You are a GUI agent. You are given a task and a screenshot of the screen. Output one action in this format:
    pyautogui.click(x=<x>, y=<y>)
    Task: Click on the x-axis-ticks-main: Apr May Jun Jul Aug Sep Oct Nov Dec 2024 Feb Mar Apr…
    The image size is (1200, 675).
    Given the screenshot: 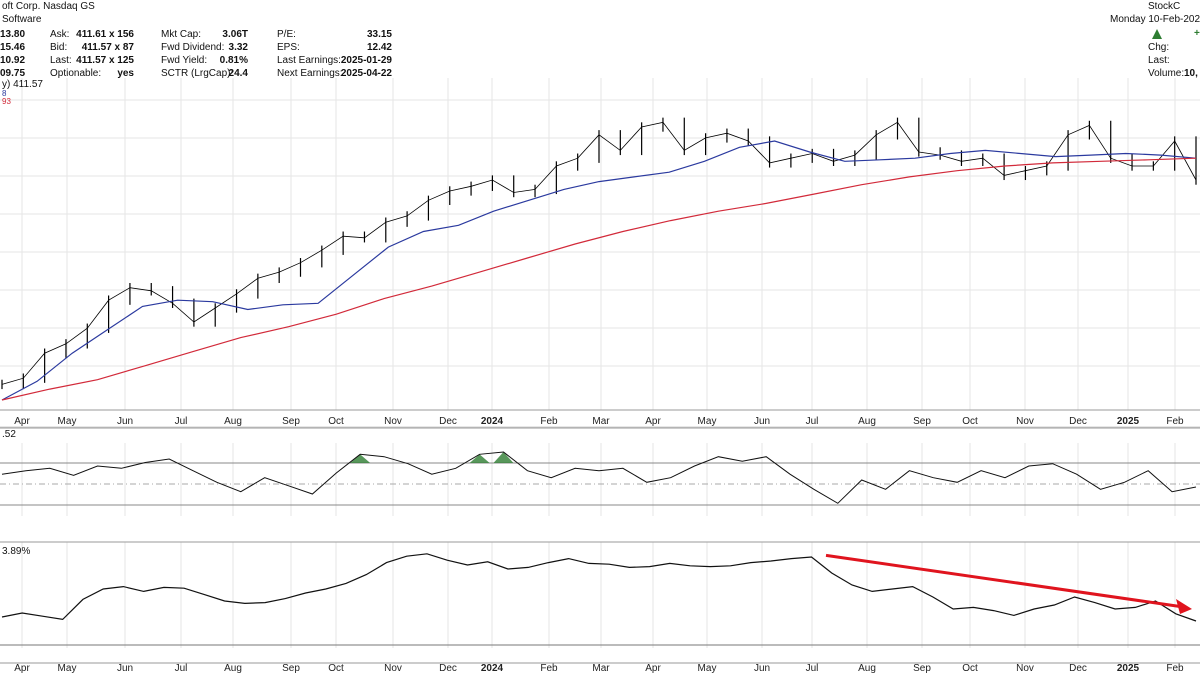 What is the action you would take?
    pyautogui.click(x=599, y=421)
    